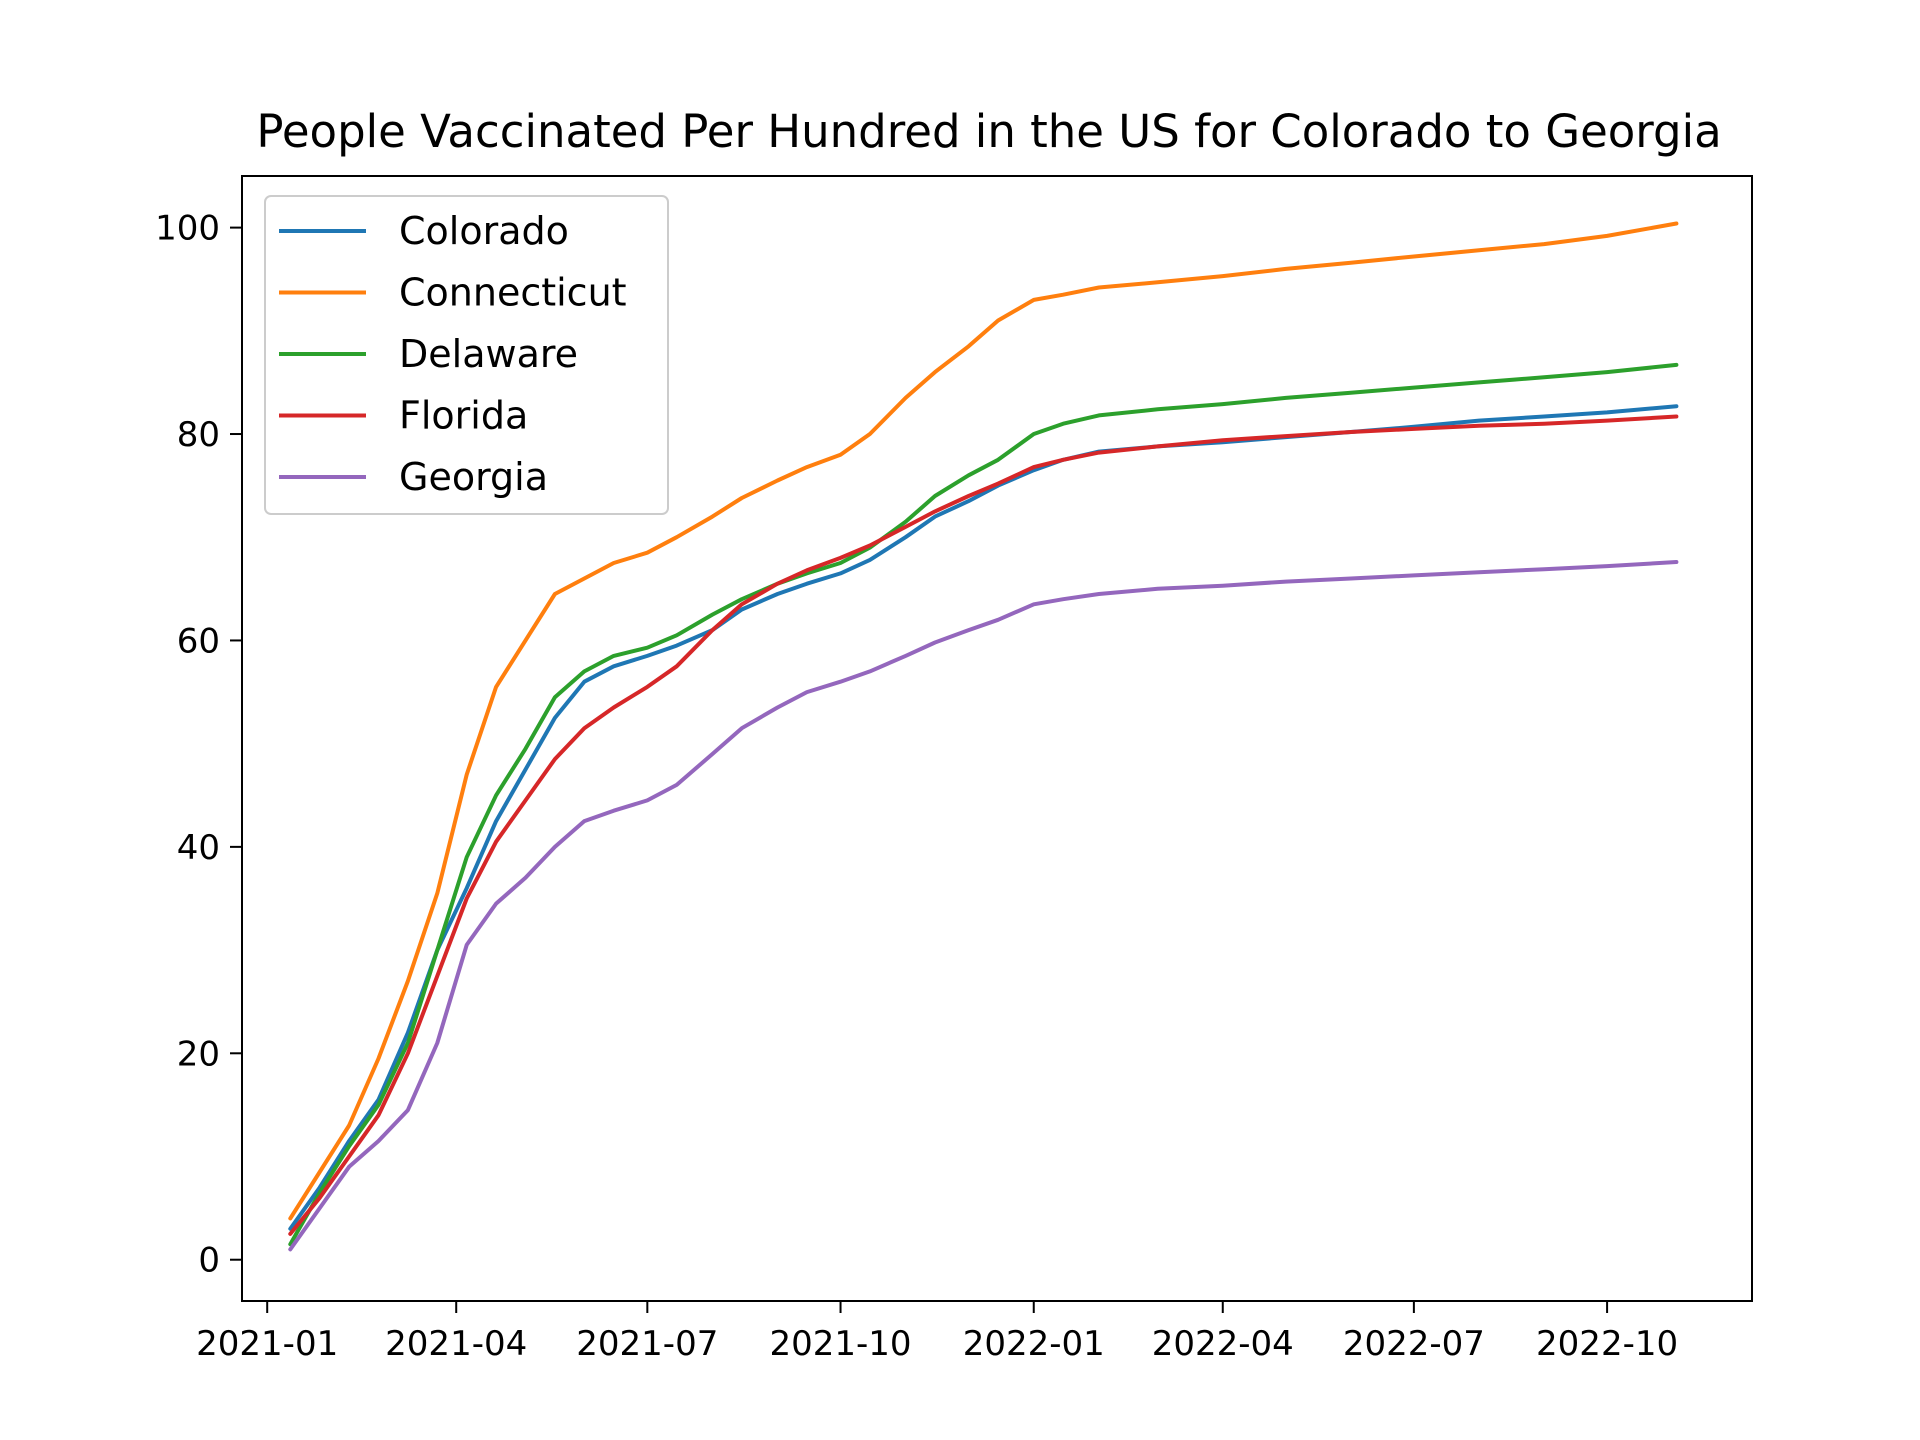 The width and height of the screenshot is (1920, 1440). I want to click on x-tick-label: 2022-01, so click(1034, 1344).